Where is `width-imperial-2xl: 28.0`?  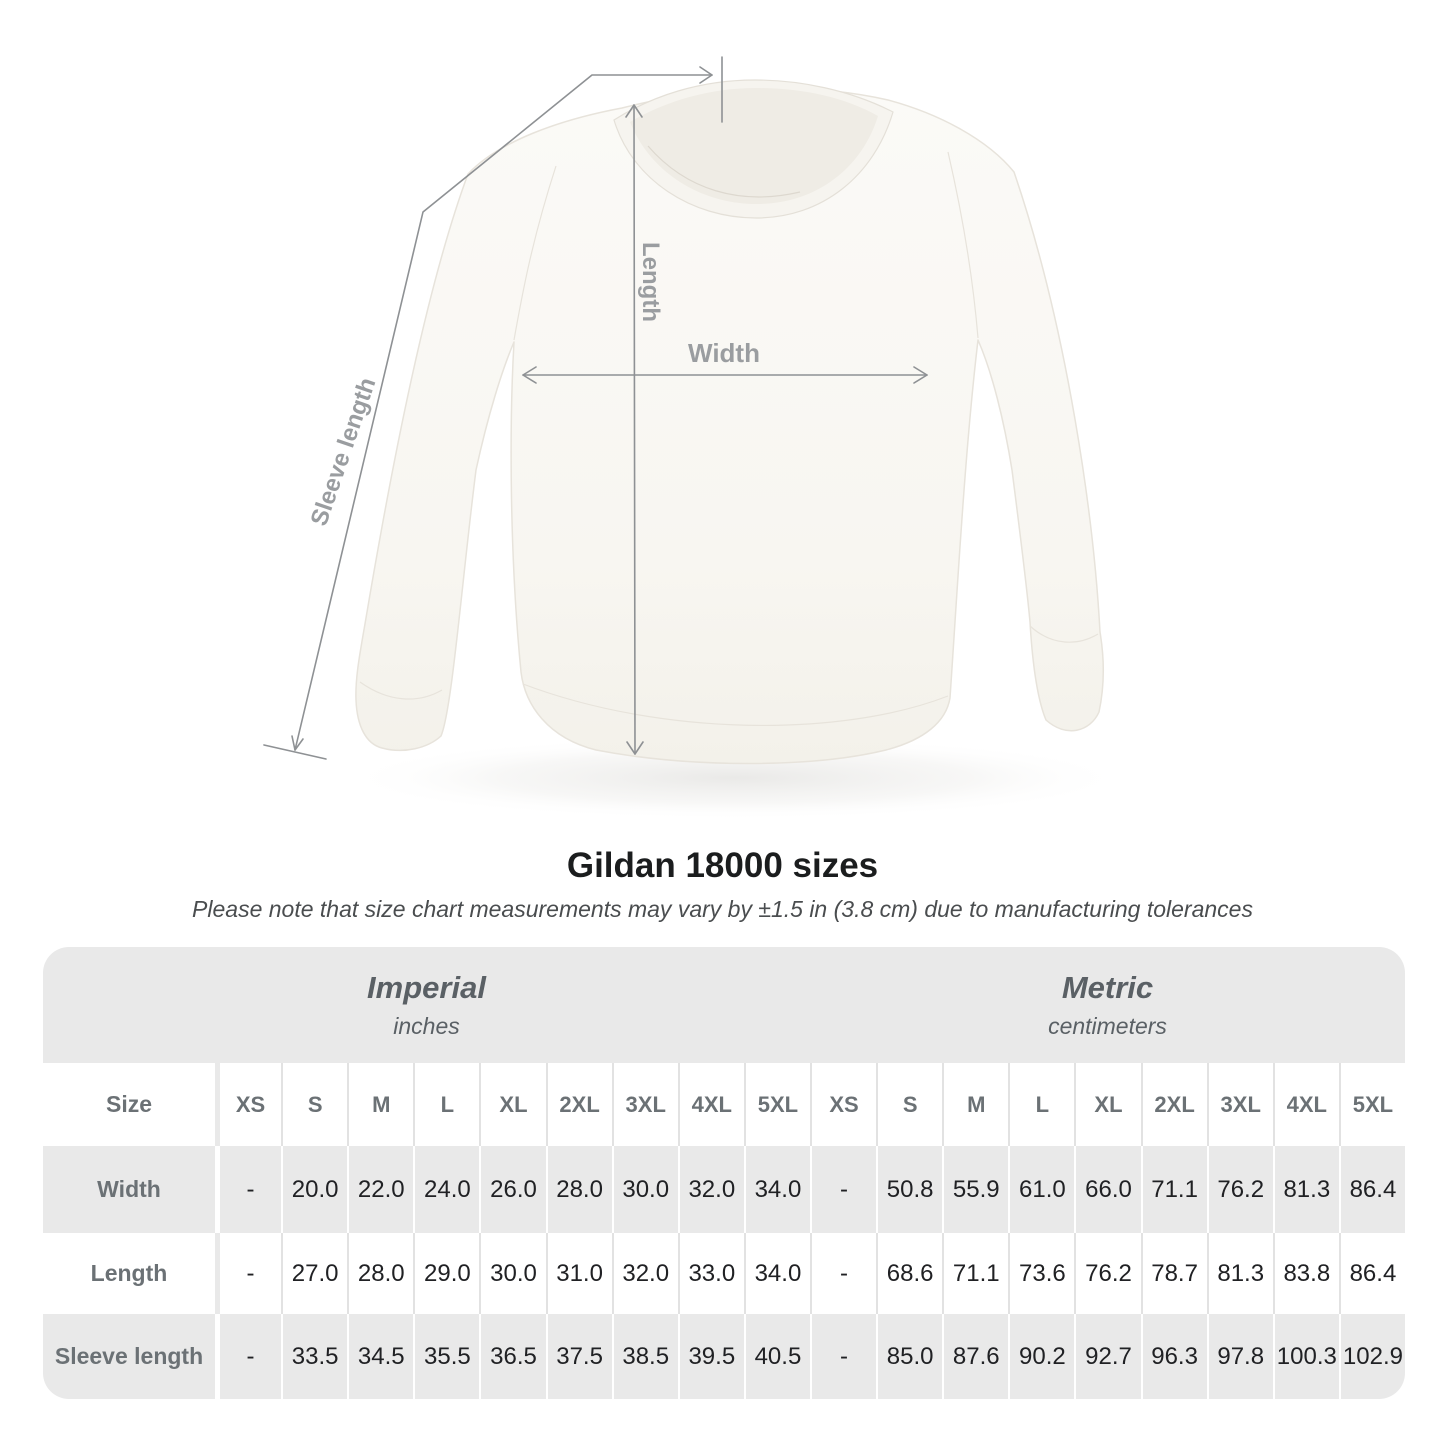 width-imperial-2xl: 28.0 is located at coordinates (578, 1189).